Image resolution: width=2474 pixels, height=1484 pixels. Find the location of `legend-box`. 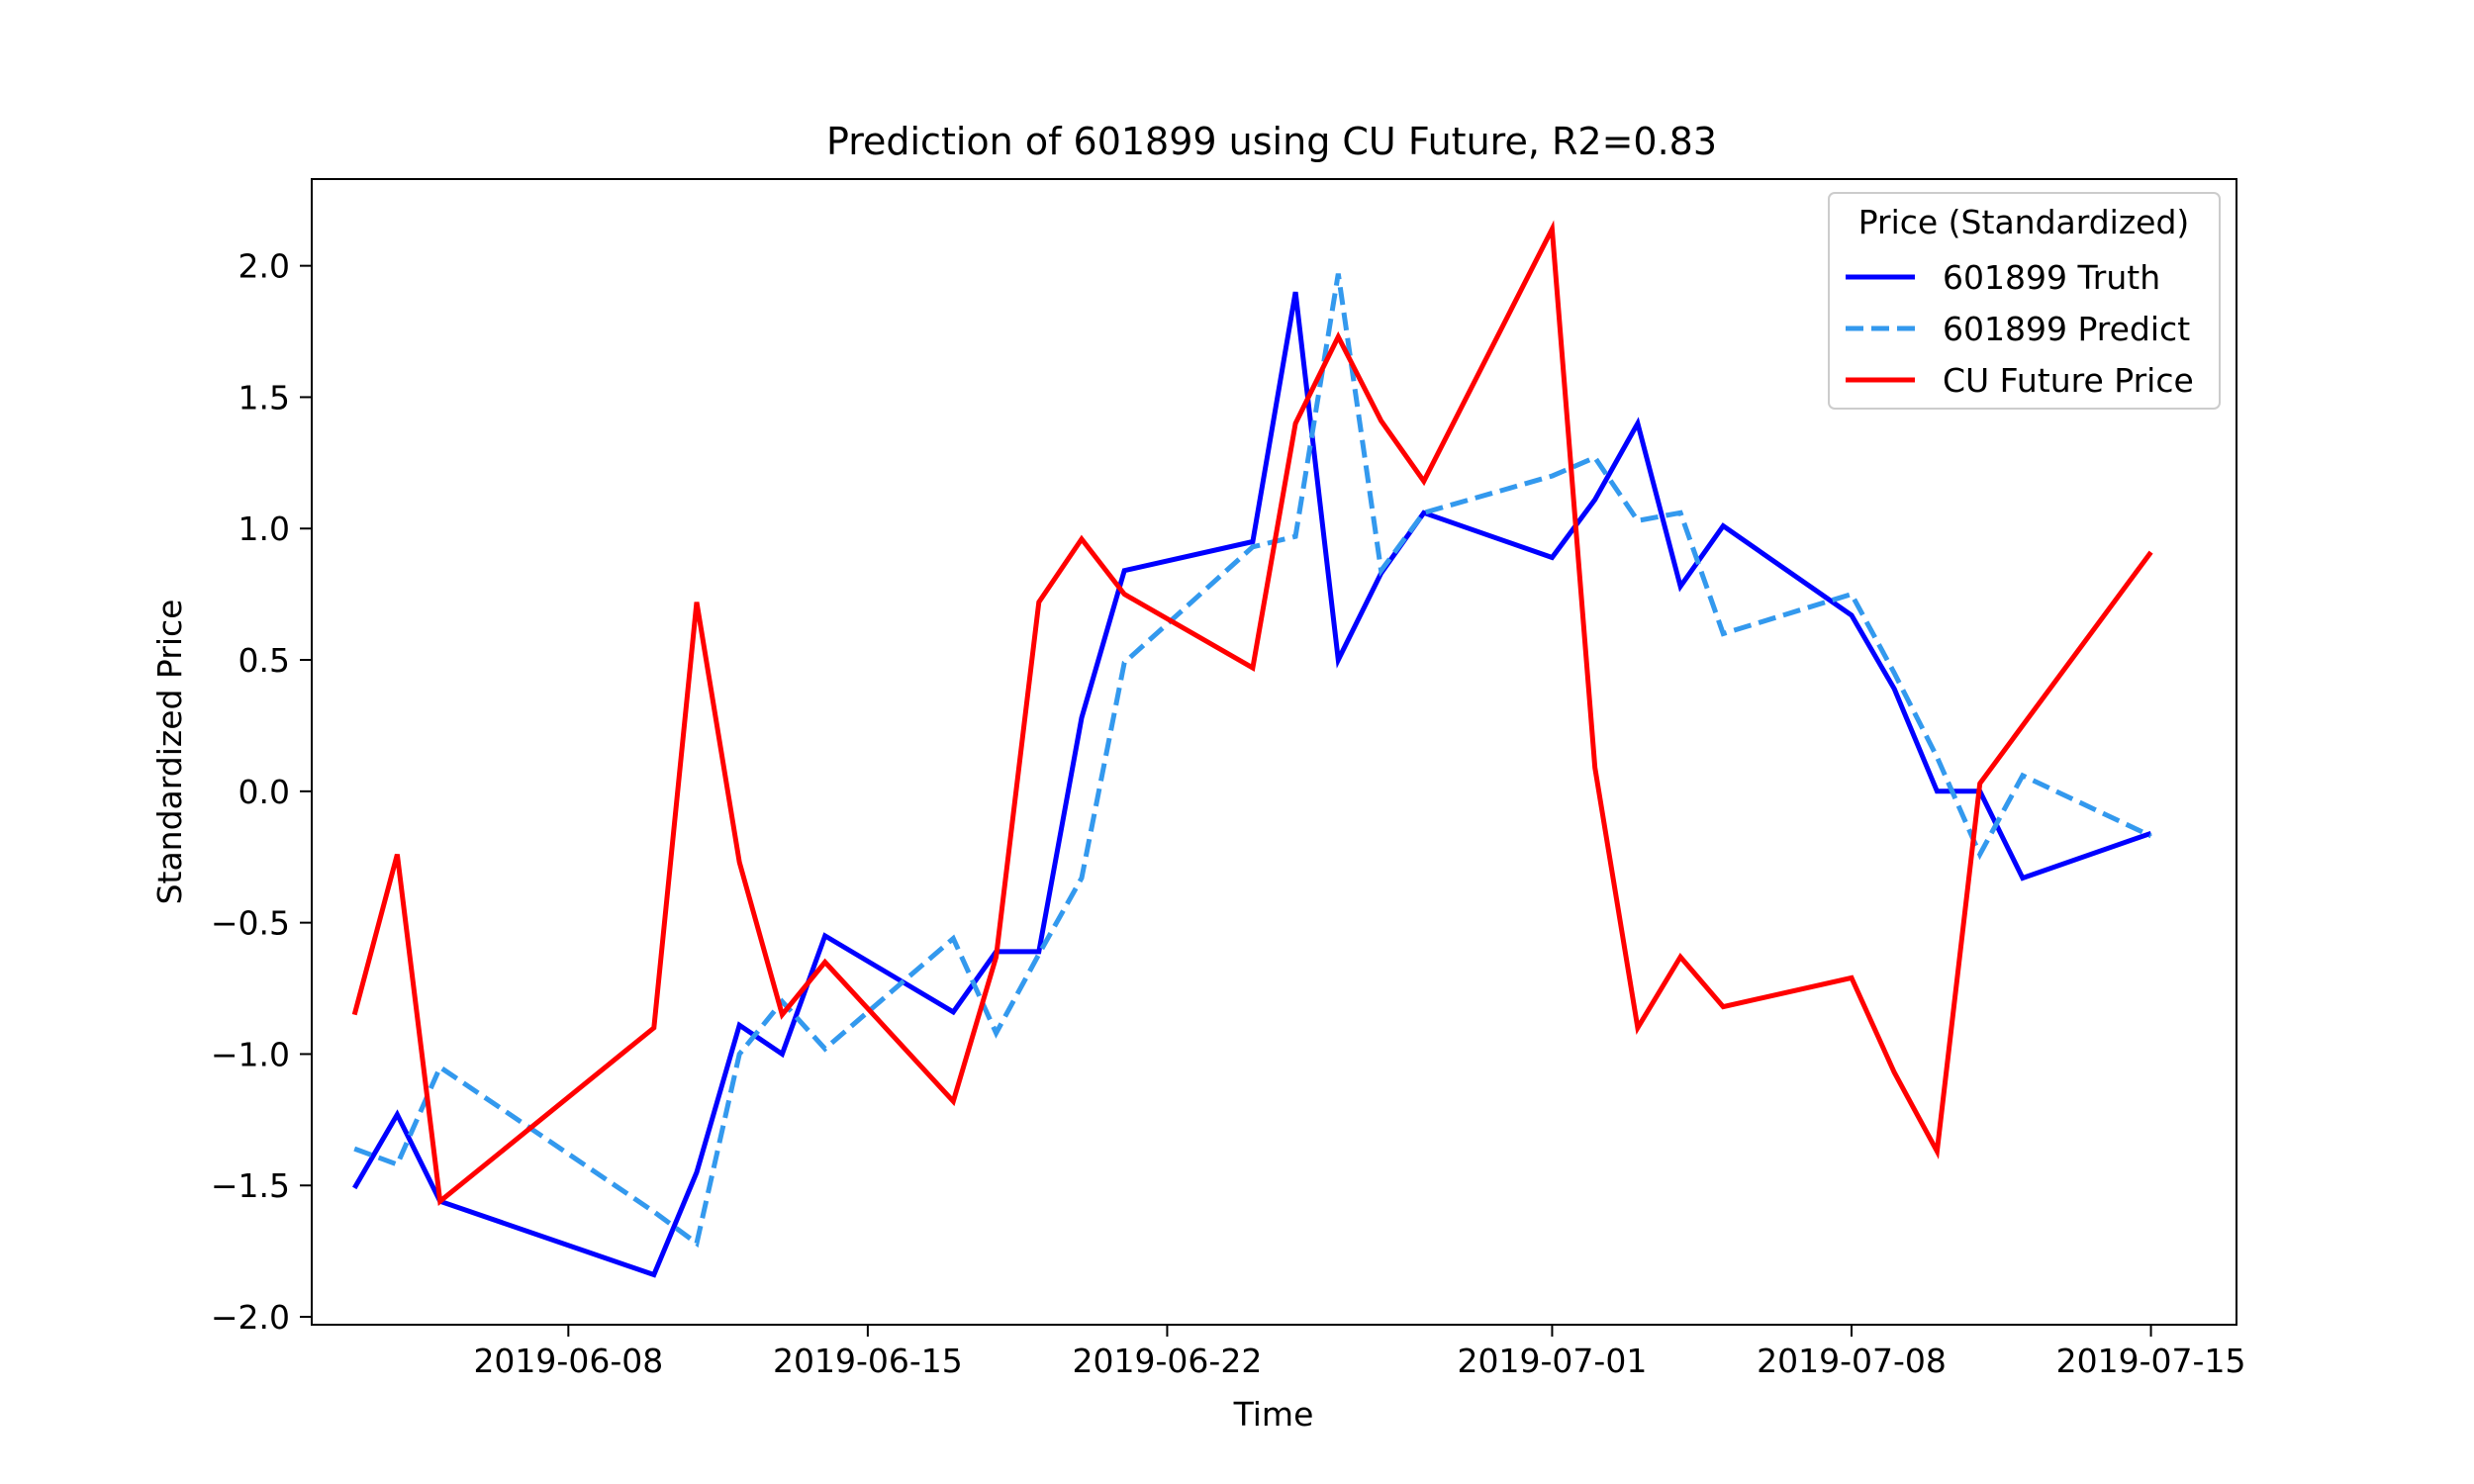

legend-box is located at coordinates (2025, 301).